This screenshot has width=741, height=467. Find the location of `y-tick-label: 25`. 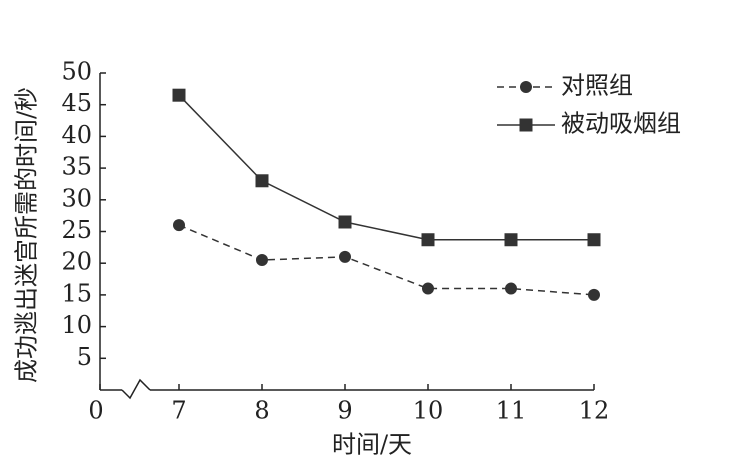

y-tick-label: 25 is located at coordinates (76, 230).